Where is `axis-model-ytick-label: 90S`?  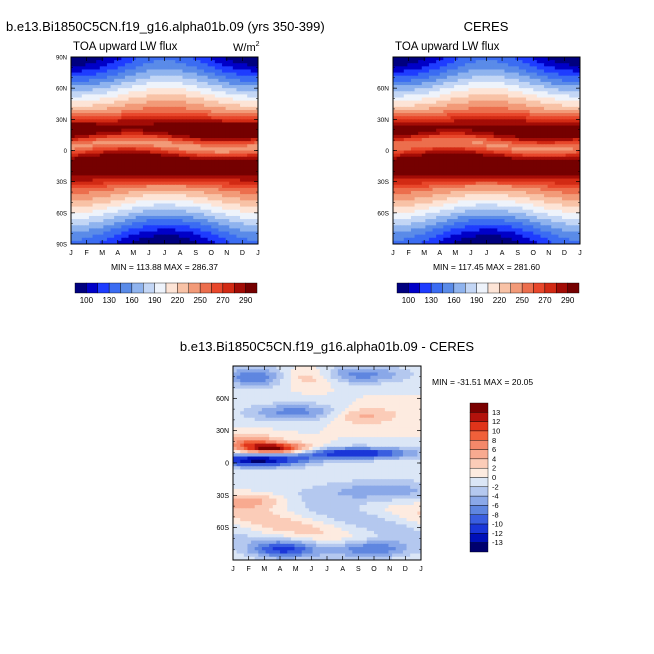
axis-model-ytick-label: 90S is located at coordinates (61, 246).